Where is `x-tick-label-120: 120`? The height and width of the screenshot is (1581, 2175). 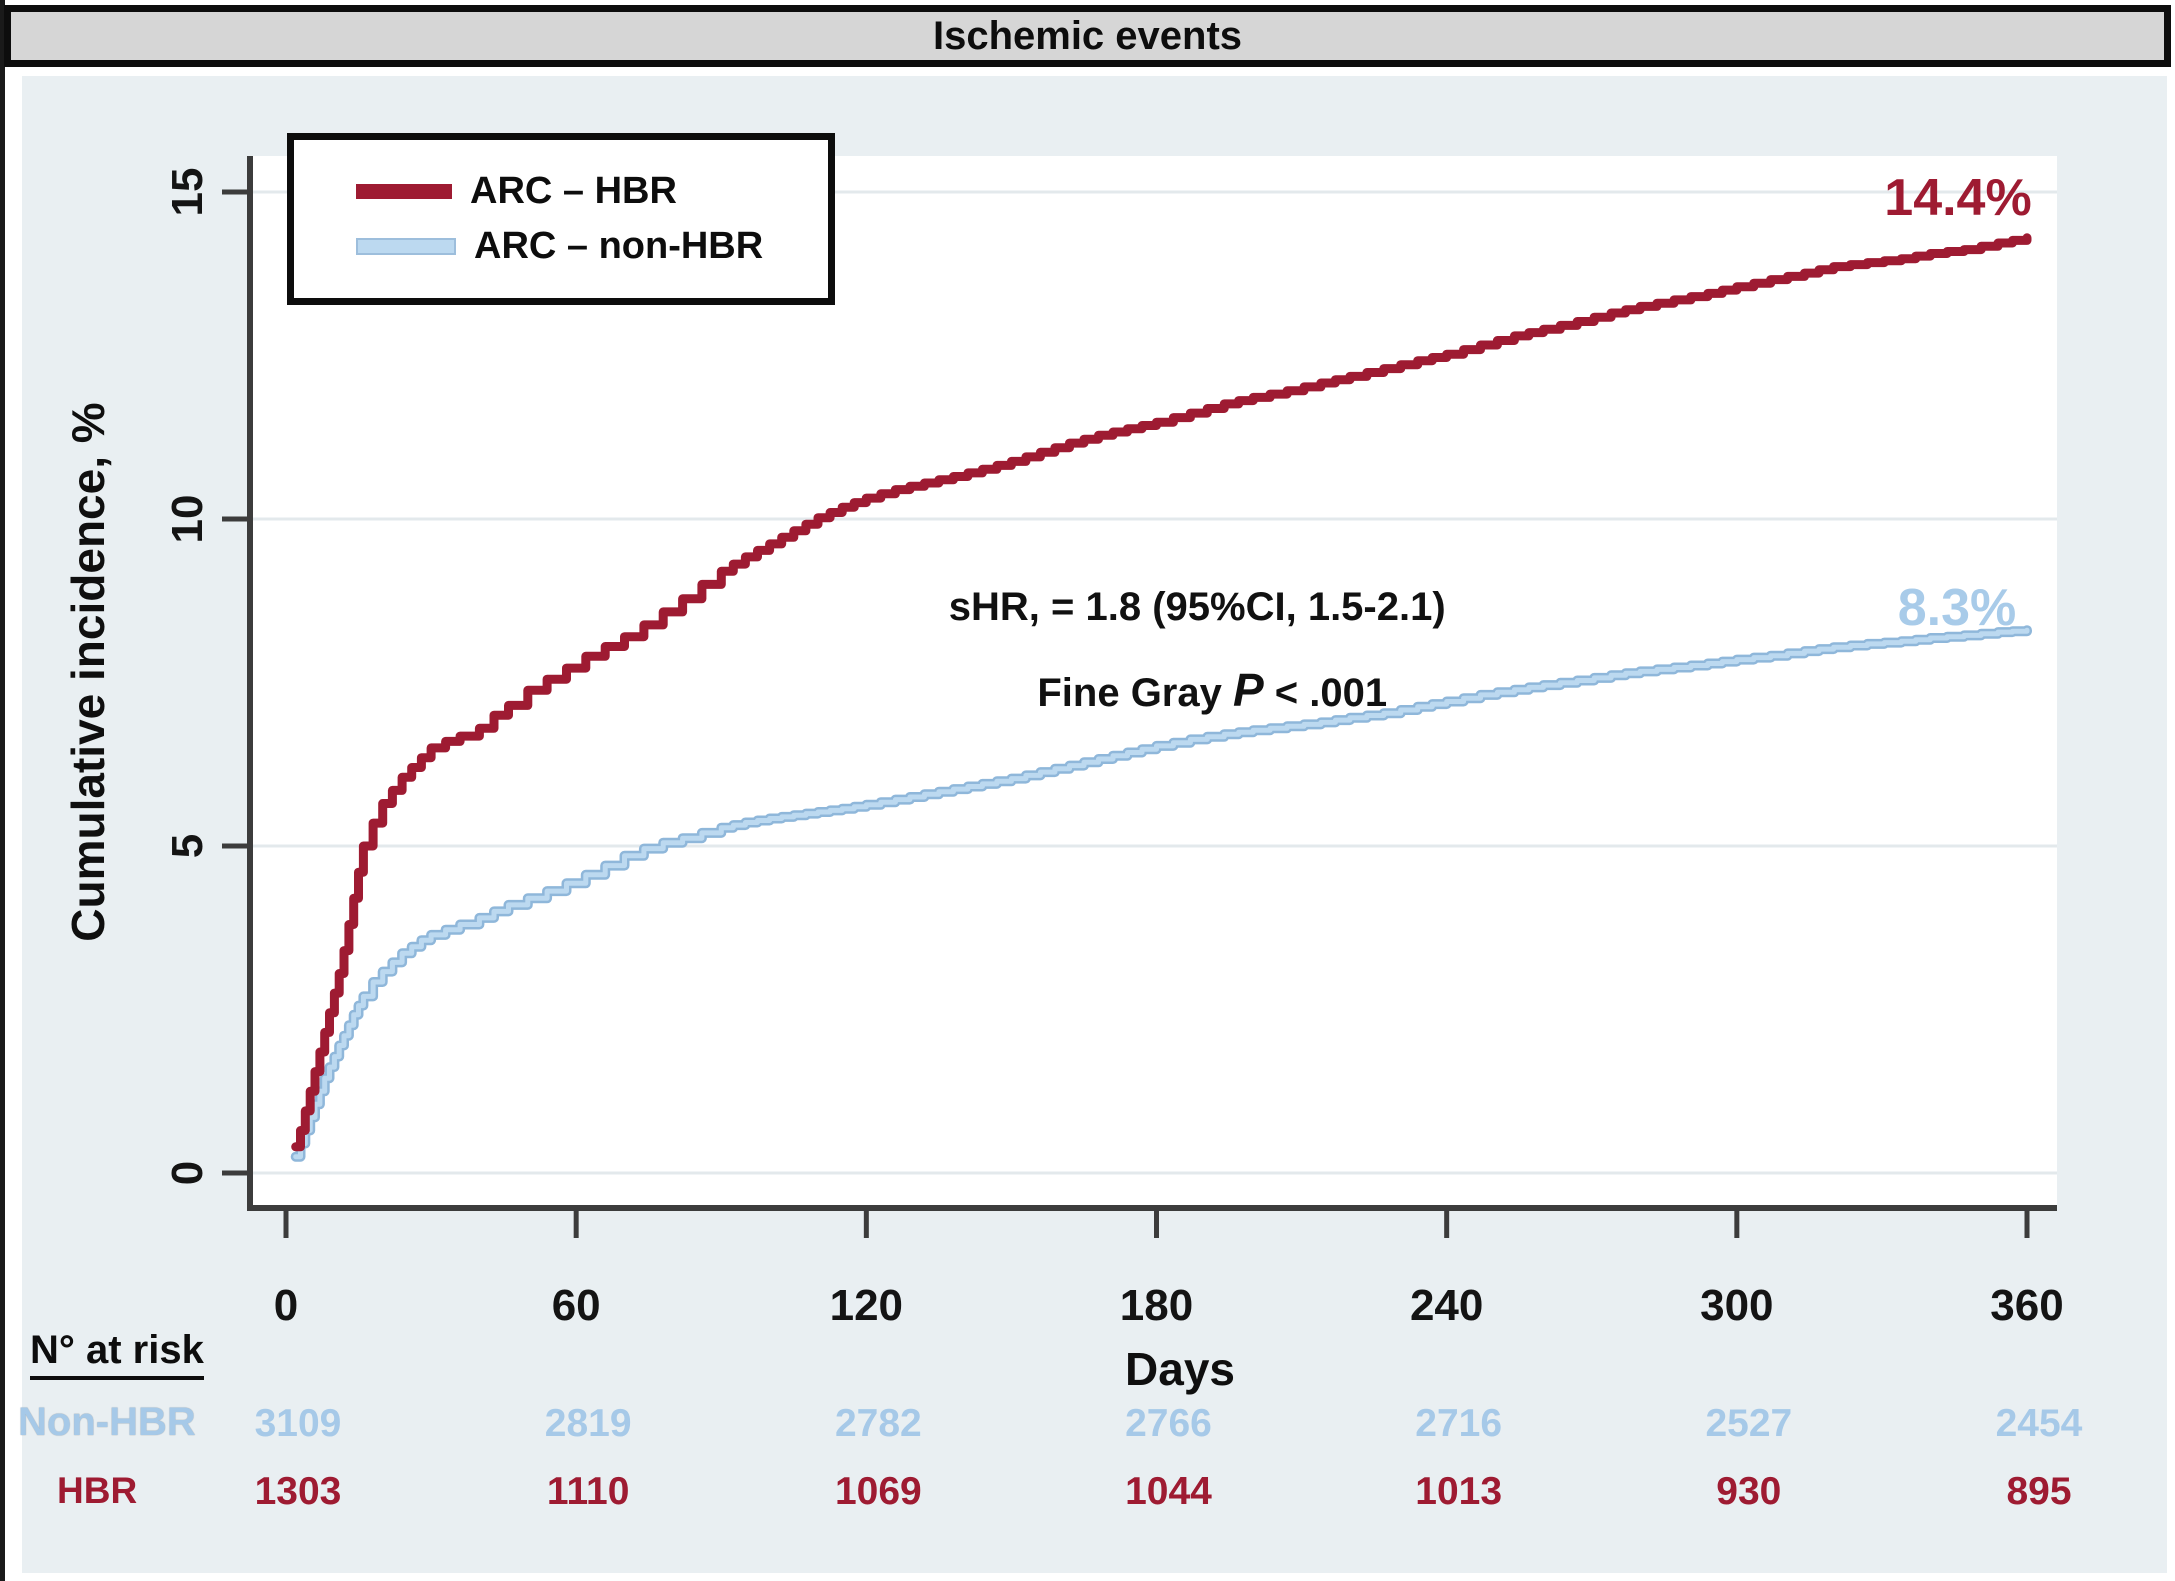 x-tick-label-120: 120 is located at coordinates (866, 1305).